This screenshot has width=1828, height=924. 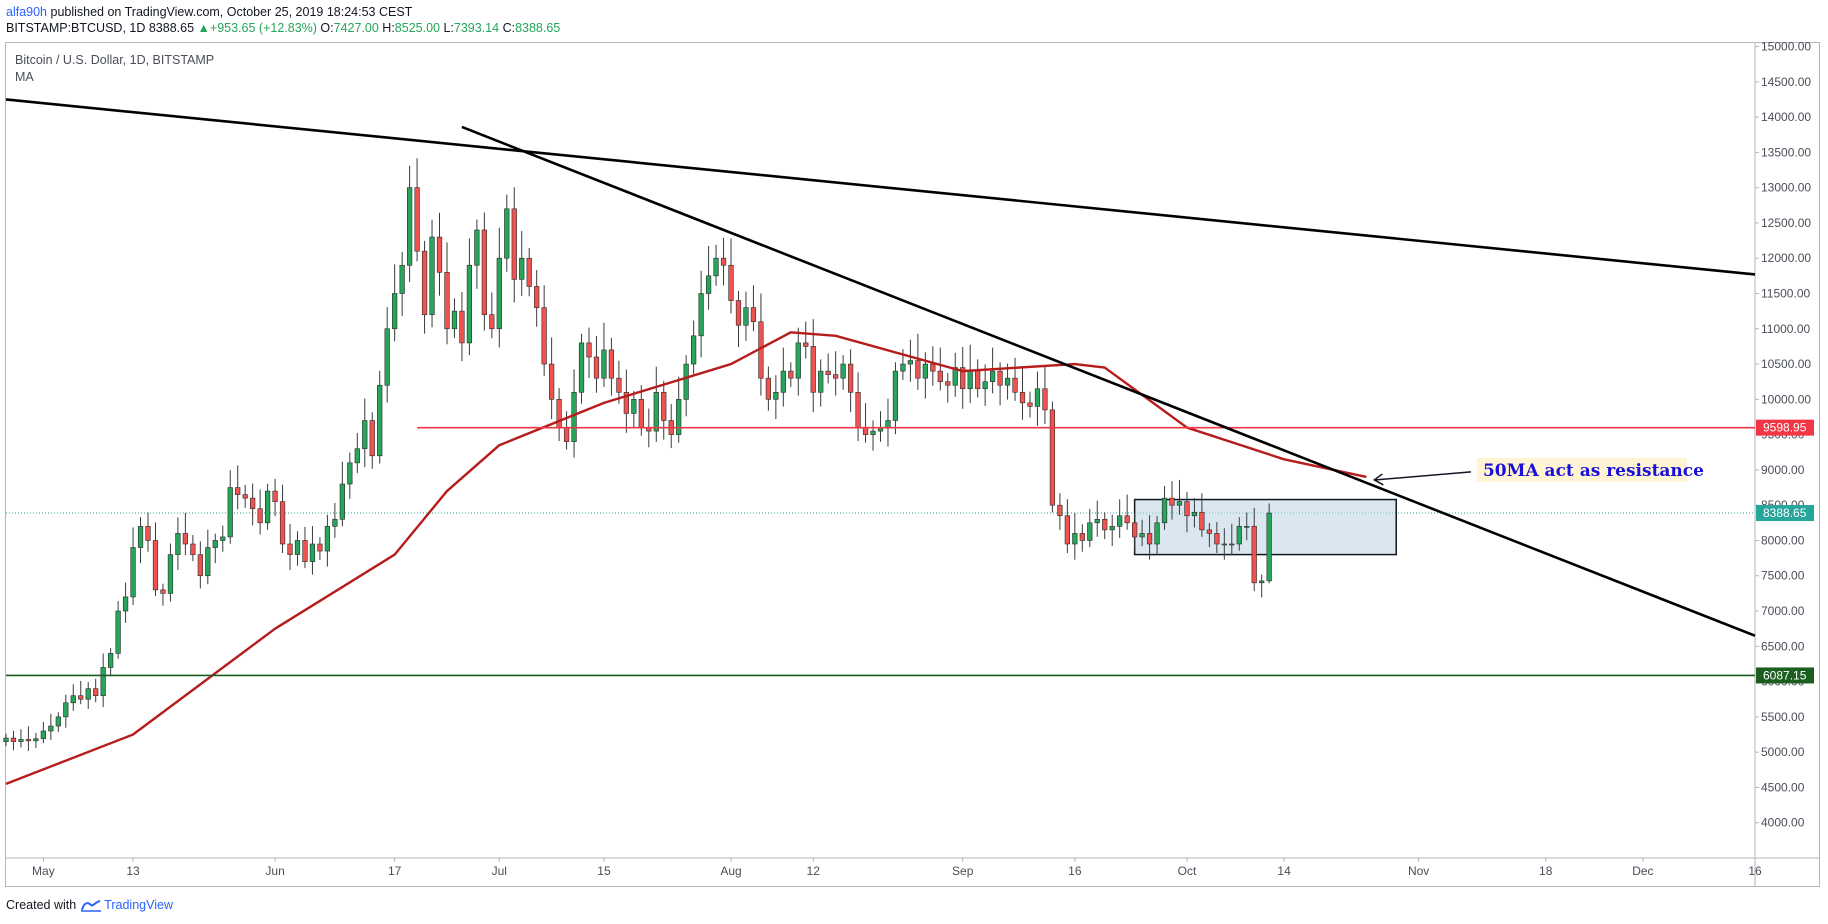 What do you see at coordinates (476, 28) in the screenshot?
I see `low-value: 7393.14` at bounding box center [476, 28].